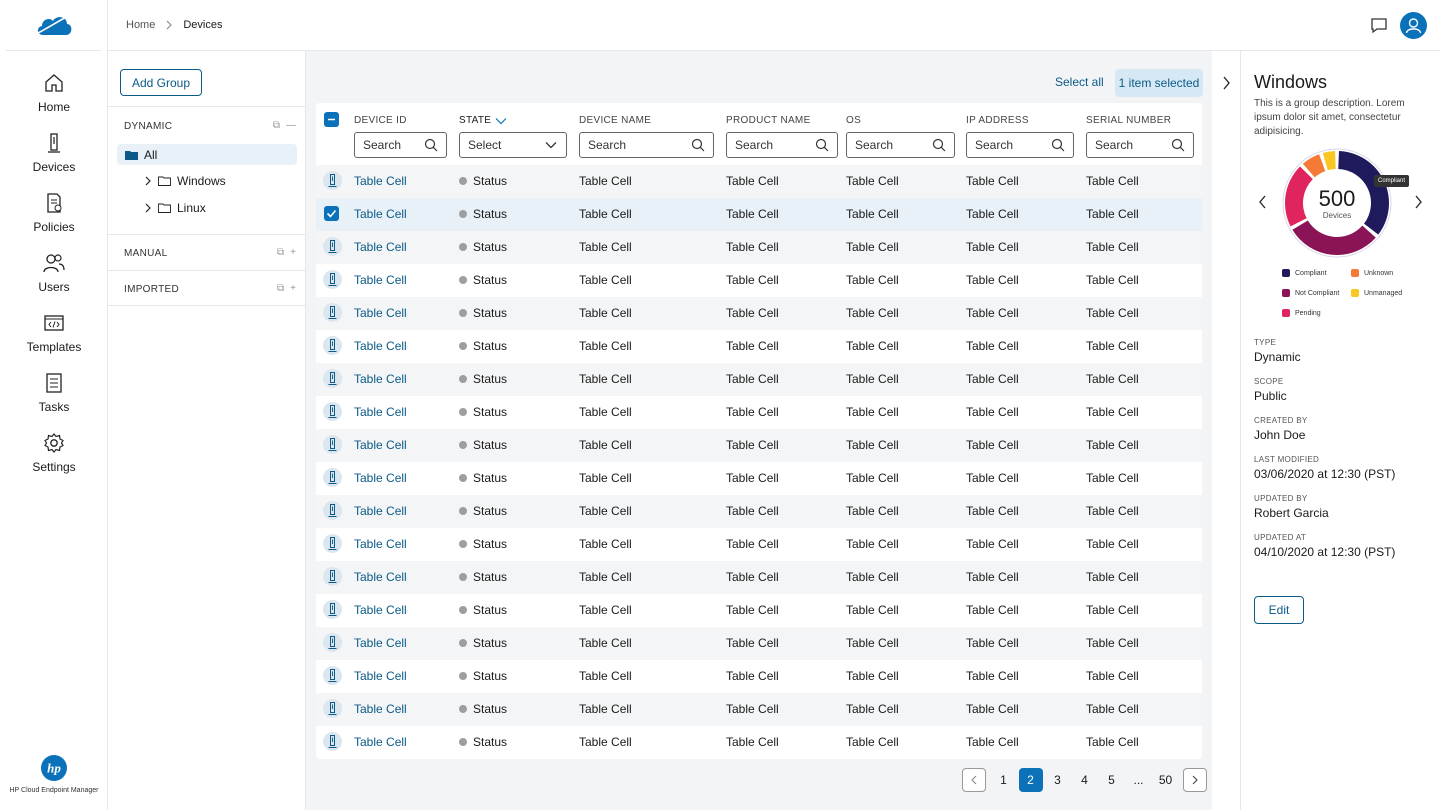  Describe the element at coordinates (513, 145) in the screenshot. I see `state-select: Select` at that location.